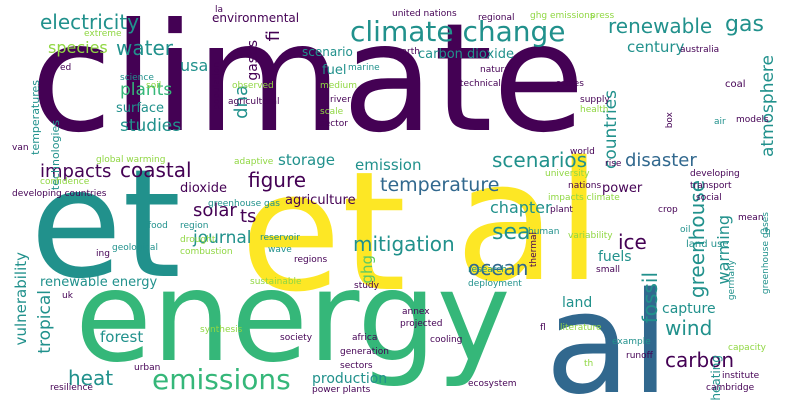  I want to click on word-plants: plants, so click(146, 90).